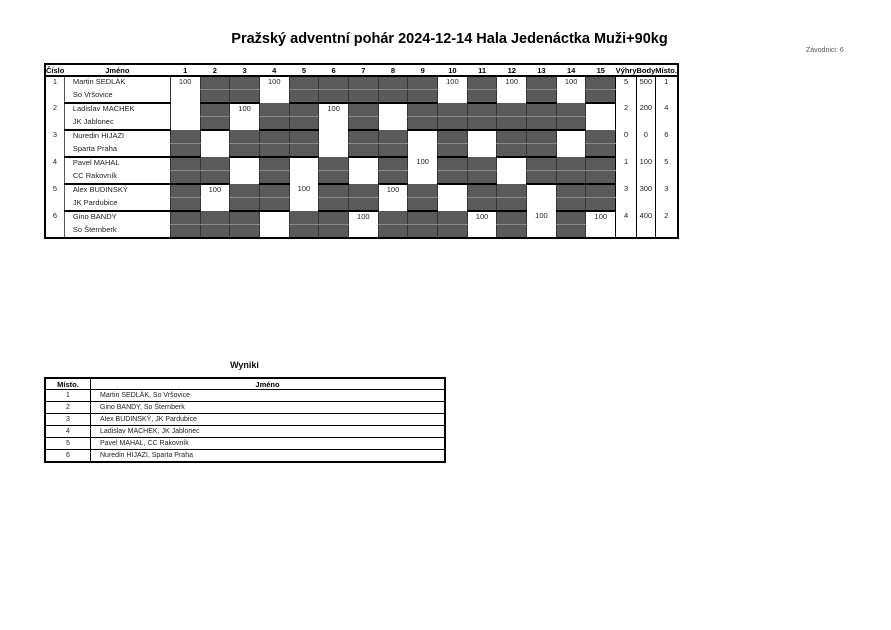  I want to click on column-header: 6, so click(333, 70).